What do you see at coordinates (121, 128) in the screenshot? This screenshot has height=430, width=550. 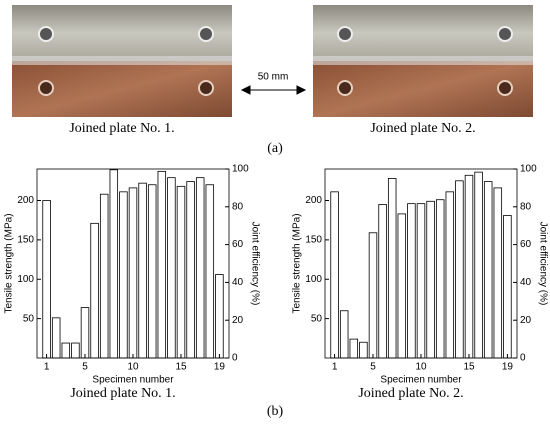 I see `photo-caption: Joined plate No. 1.` at bounding box center [121, 128].